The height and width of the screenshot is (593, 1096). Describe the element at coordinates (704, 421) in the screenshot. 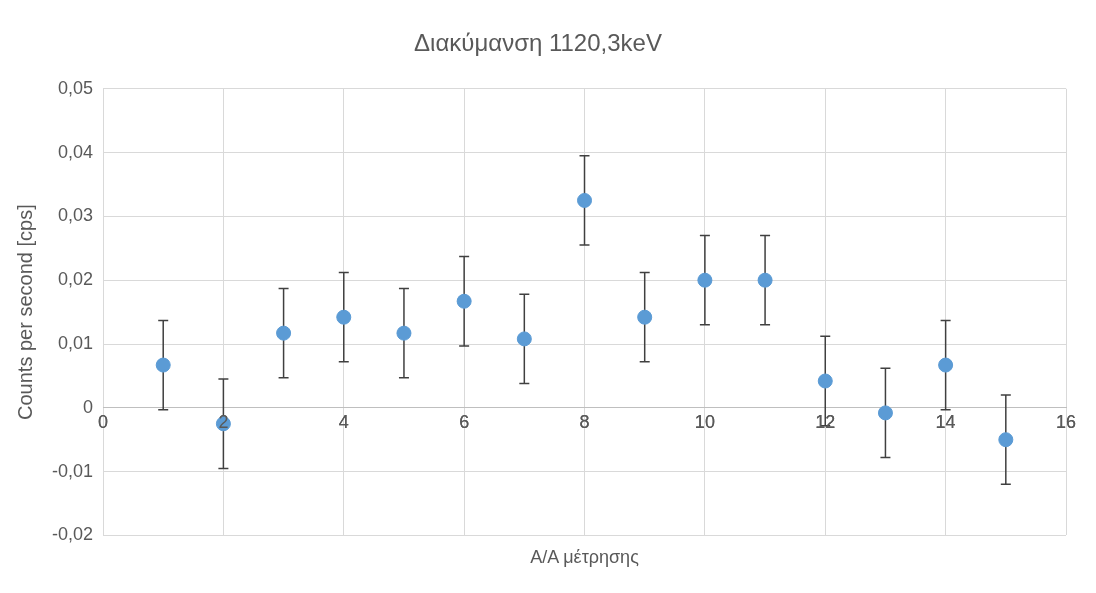

I see `x-tick-label: 10` at that location.